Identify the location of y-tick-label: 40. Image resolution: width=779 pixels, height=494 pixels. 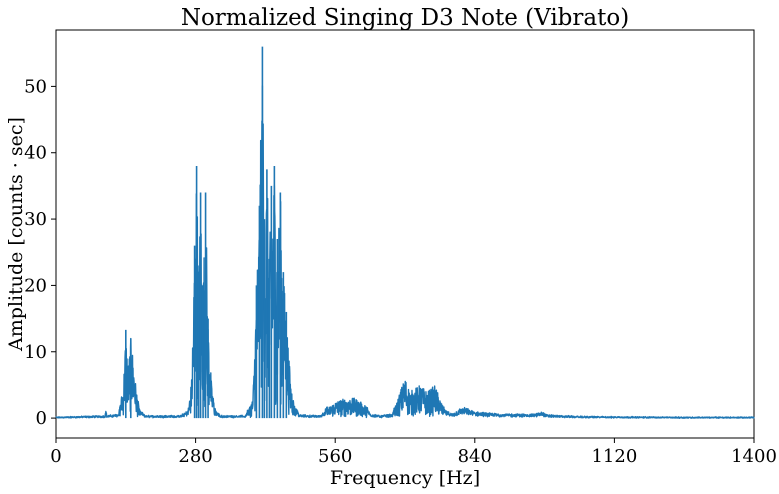
(35, 153).